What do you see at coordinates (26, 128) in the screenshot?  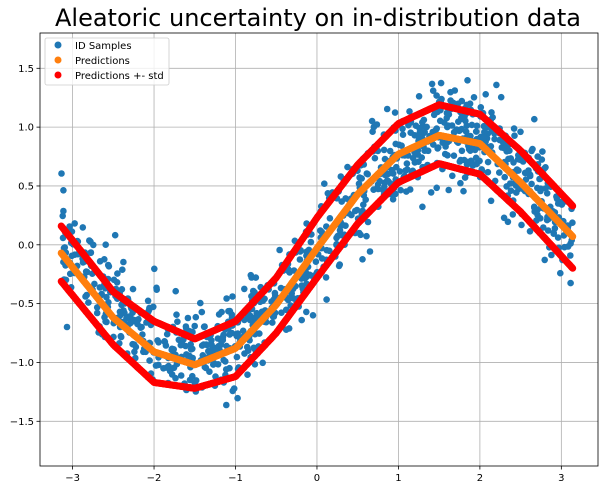 I see `y-tick-label: 1.0` at bounding box center [26, 128].